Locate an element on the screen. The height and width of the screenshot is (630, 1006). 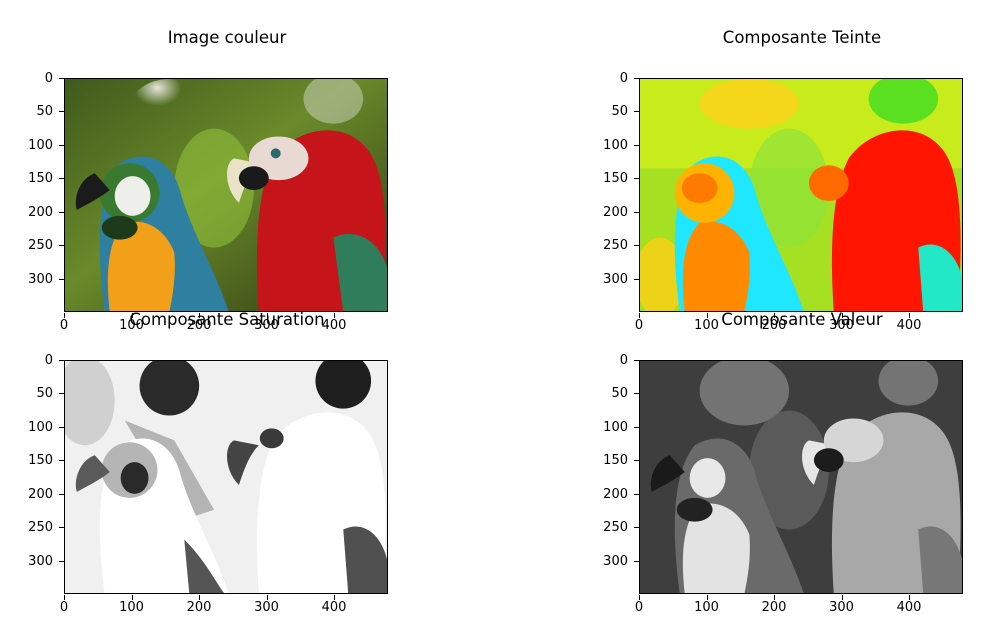
hue-image is located at coordinates (801, 195).